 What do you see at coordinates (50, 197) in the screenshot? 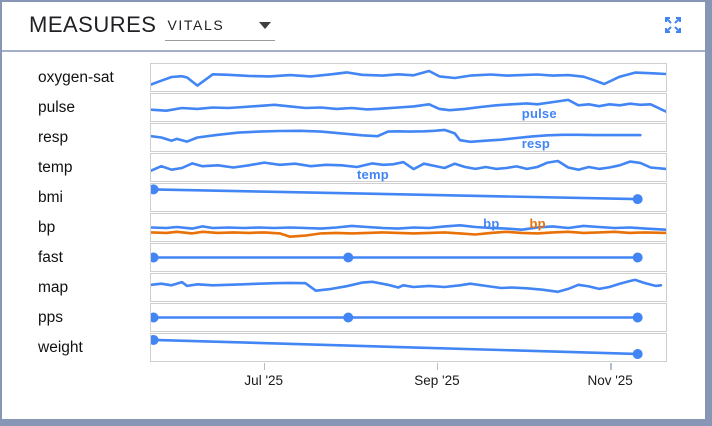
I see `measure-label: bmi` at bounding box center [50, 197].